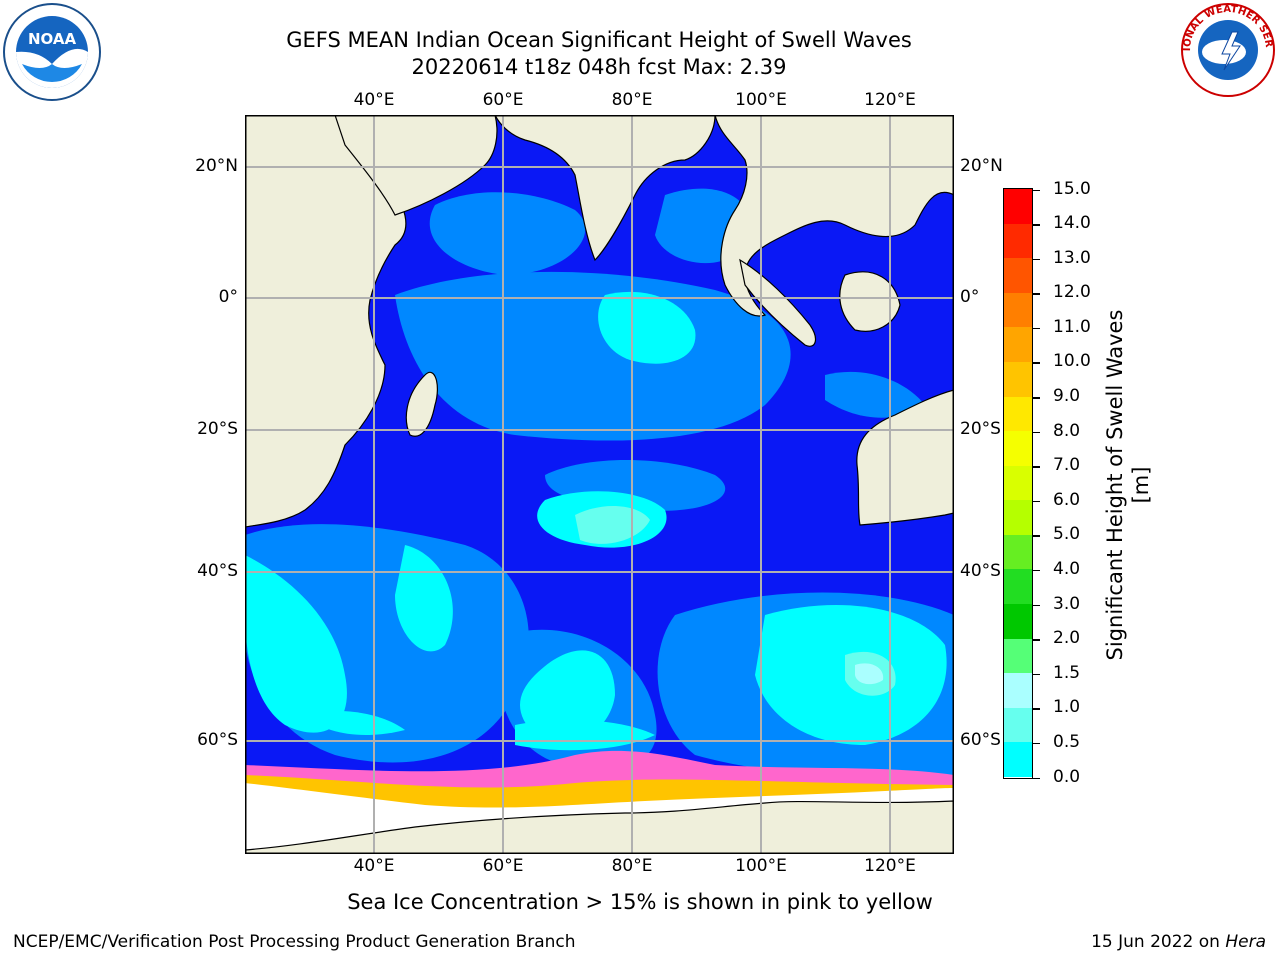 The height and width of the screenshot is (960, 1280). I want to click on sea-ice-edge, so click(599, 794).